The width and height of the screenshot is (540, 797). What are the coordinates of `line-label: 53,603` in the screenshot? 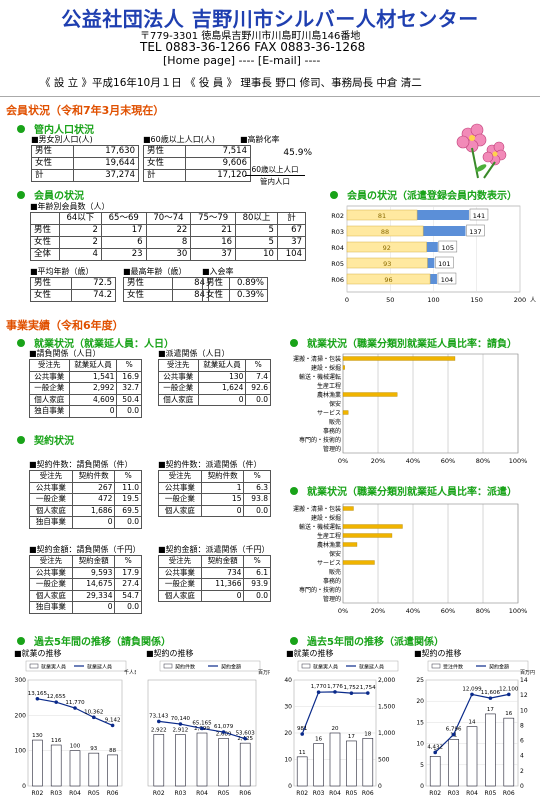 It's located at (246, 734).